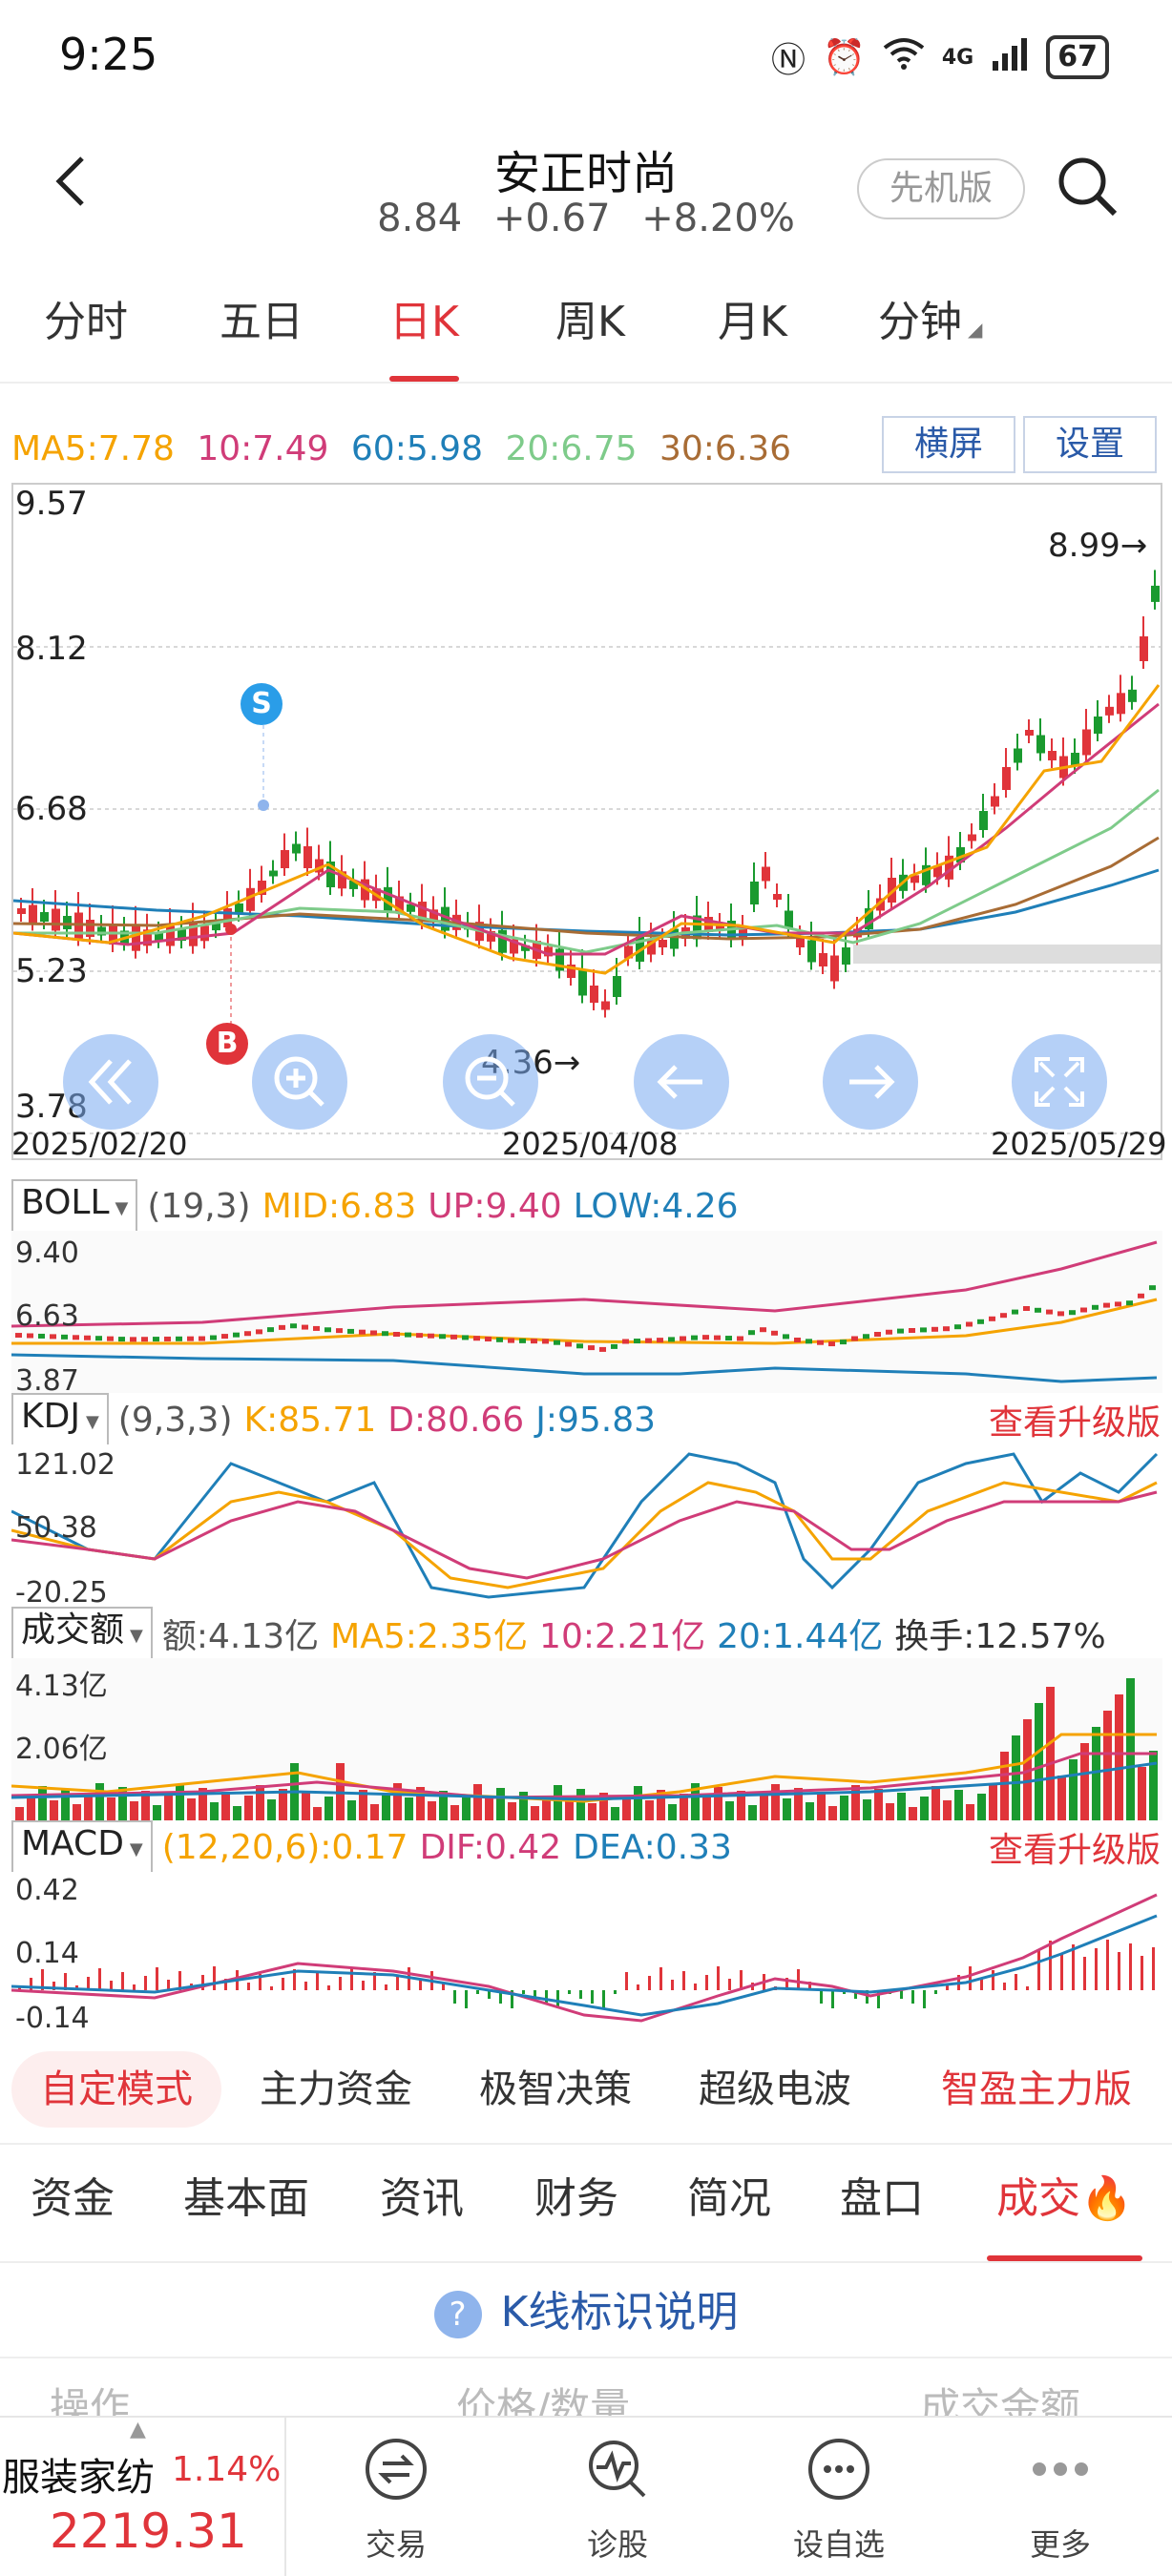  Describe the element at coordinates (262, 704) in the screenshot. I see `sell-marker: S` at that location.